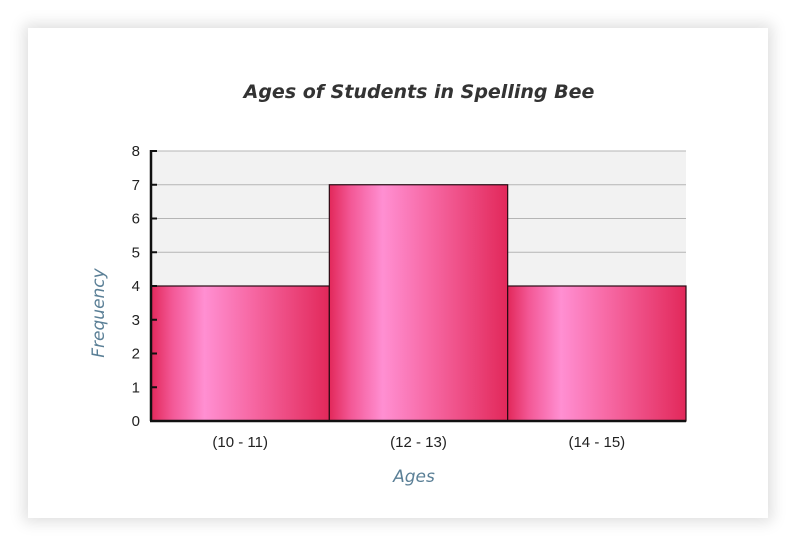 The width and height of the screenshot is (800, 551). I want to click on y-tick-label: 3, so click(136, 320).